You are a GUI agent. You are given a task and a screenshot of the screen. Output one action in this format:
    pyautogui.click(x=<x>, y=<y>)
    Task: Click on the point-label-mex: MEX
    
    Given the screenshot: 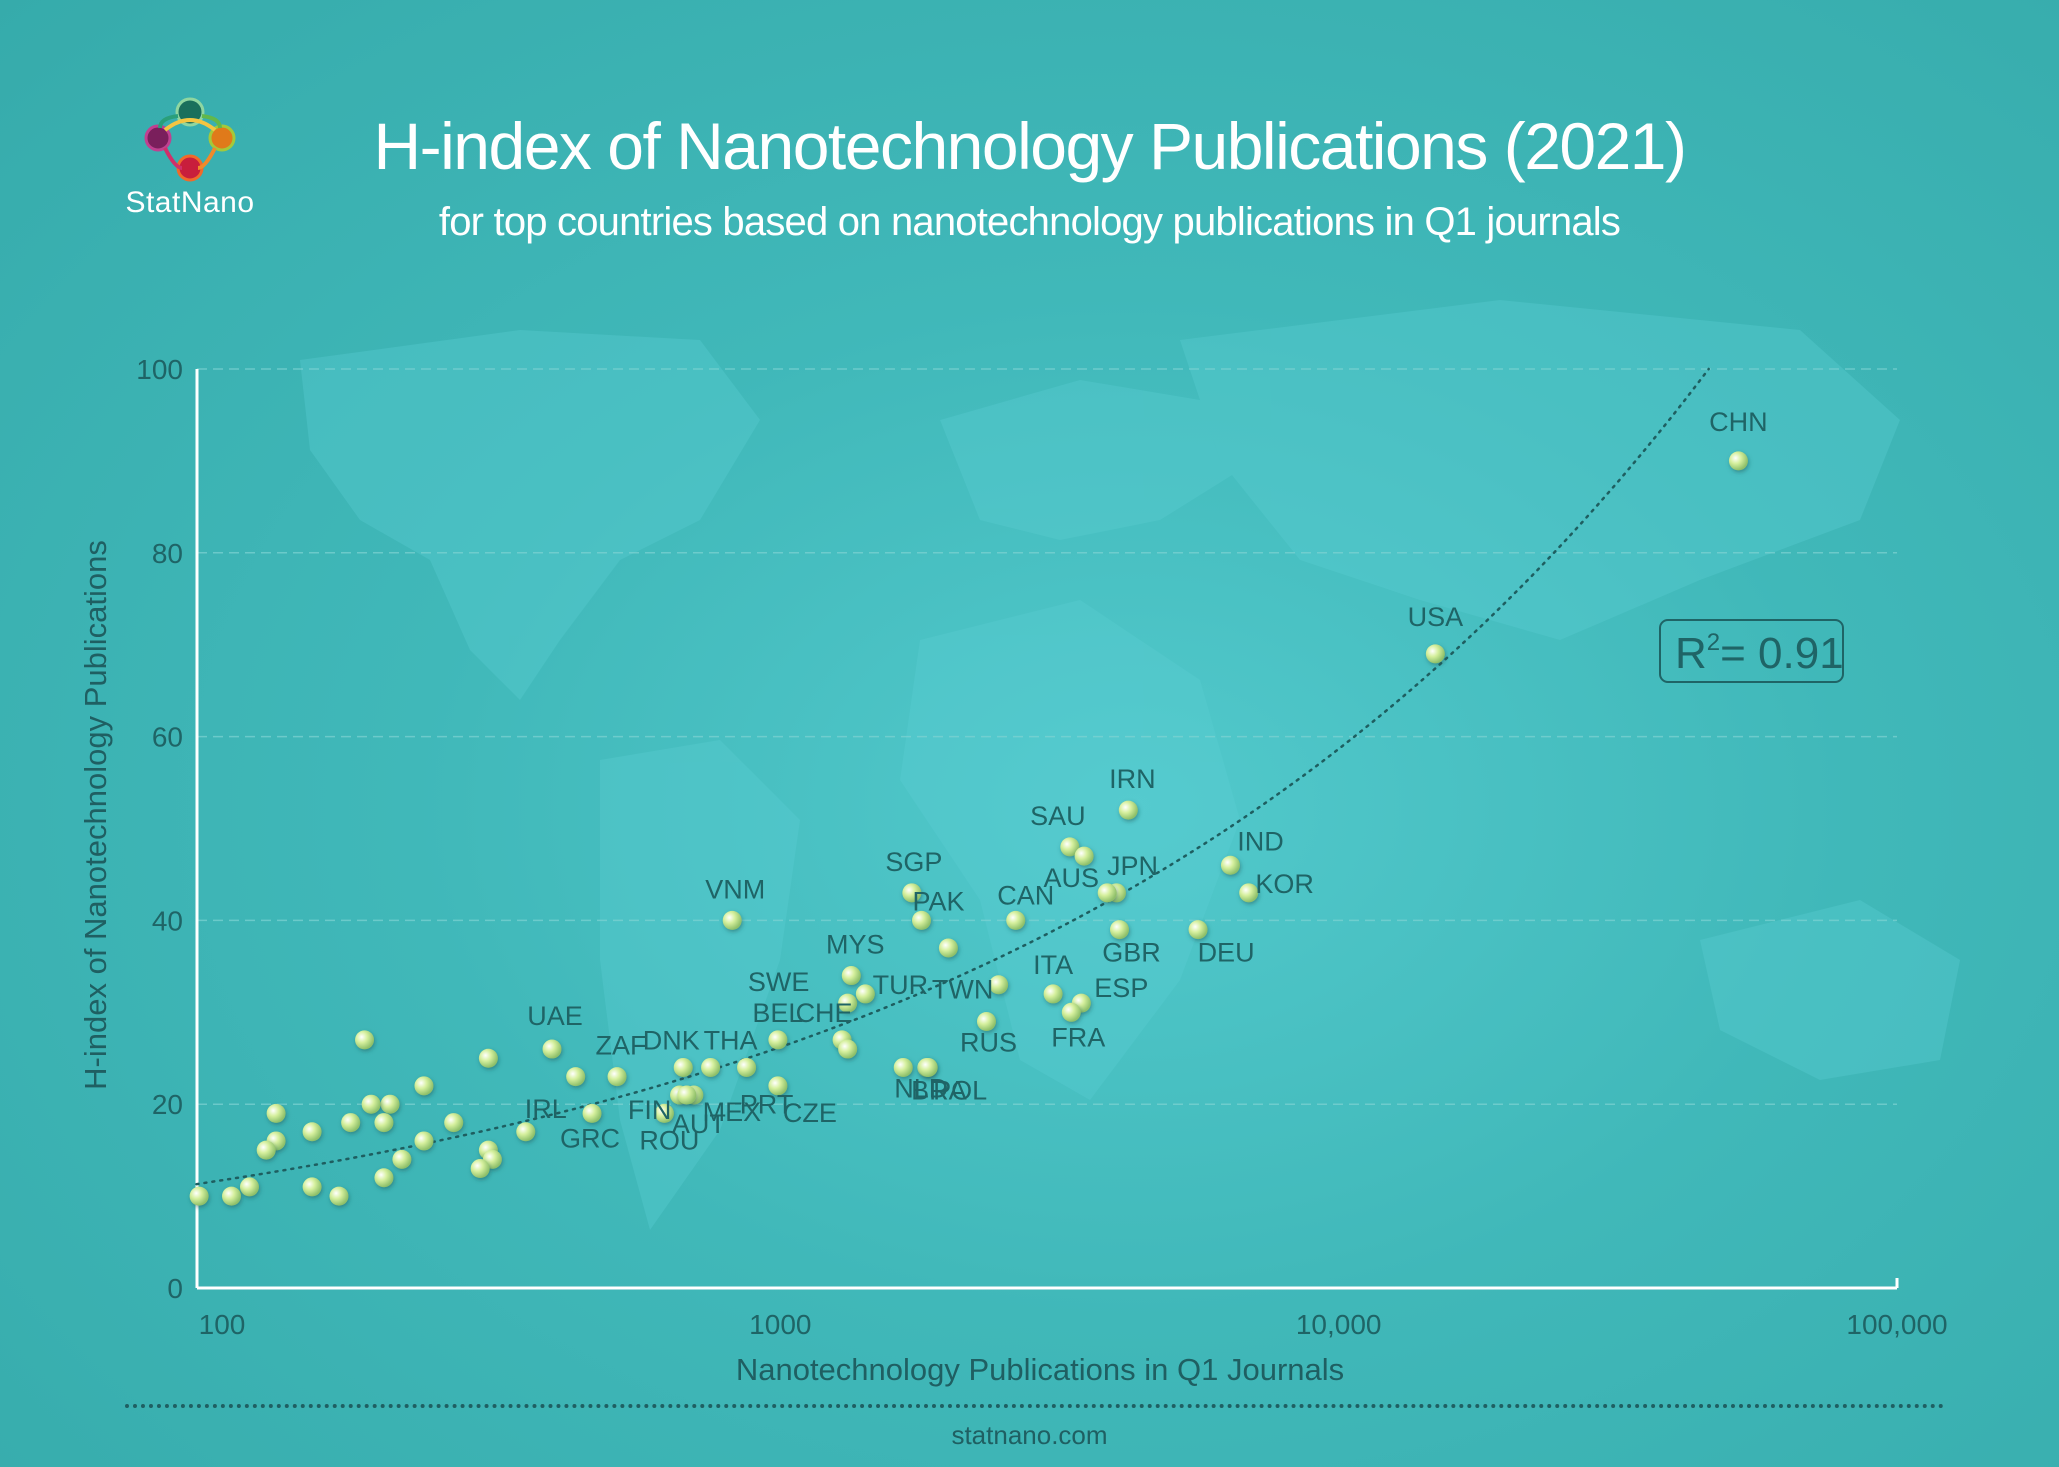 What is the action you would take?
    pyautogui.click(x=732, y=1112)
    